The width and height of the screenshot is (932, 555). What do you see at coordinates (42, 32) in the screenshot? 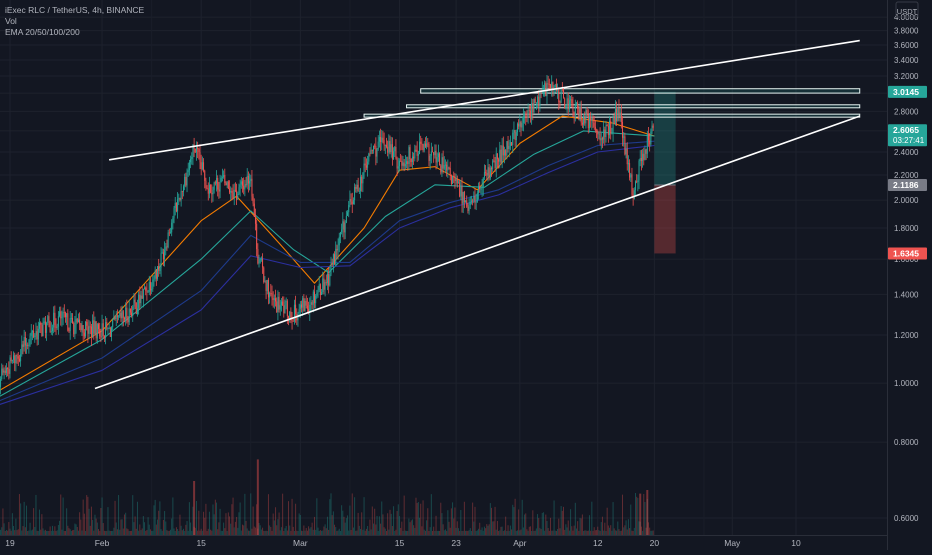
I see `ema-indicator-label: EMA 20/50/100/200` at bounding box center [42, 32].